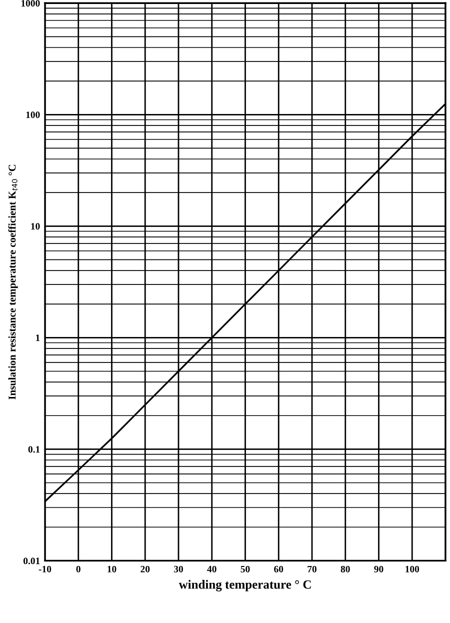 This screenshot has width=450, height=623. I want to click on x-tick-label: 100, so click(413, 569).